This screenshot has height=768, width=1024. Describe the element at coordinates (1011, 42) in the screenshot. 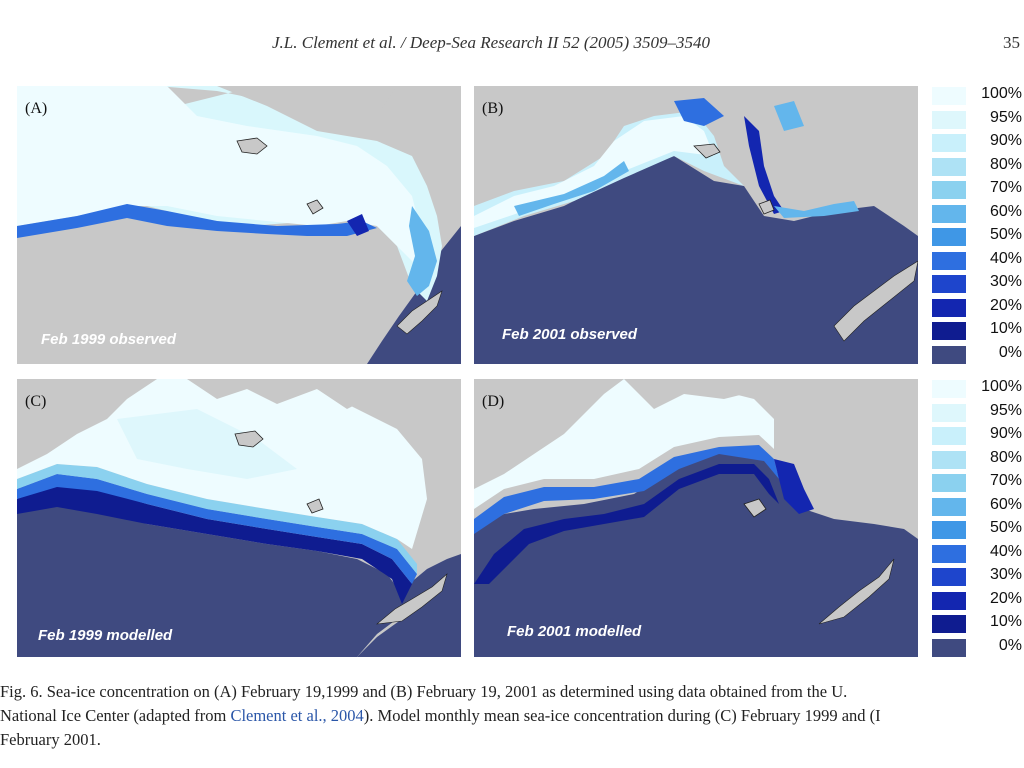

I see `page-number: 35` at that location.